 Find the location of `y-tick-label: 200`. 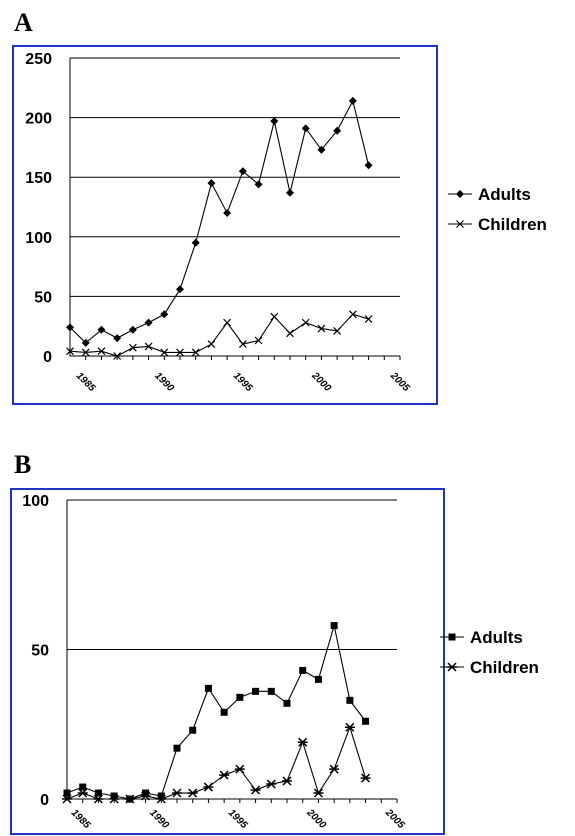

y-tick-label: 200 is located at coordinates (38, 119).